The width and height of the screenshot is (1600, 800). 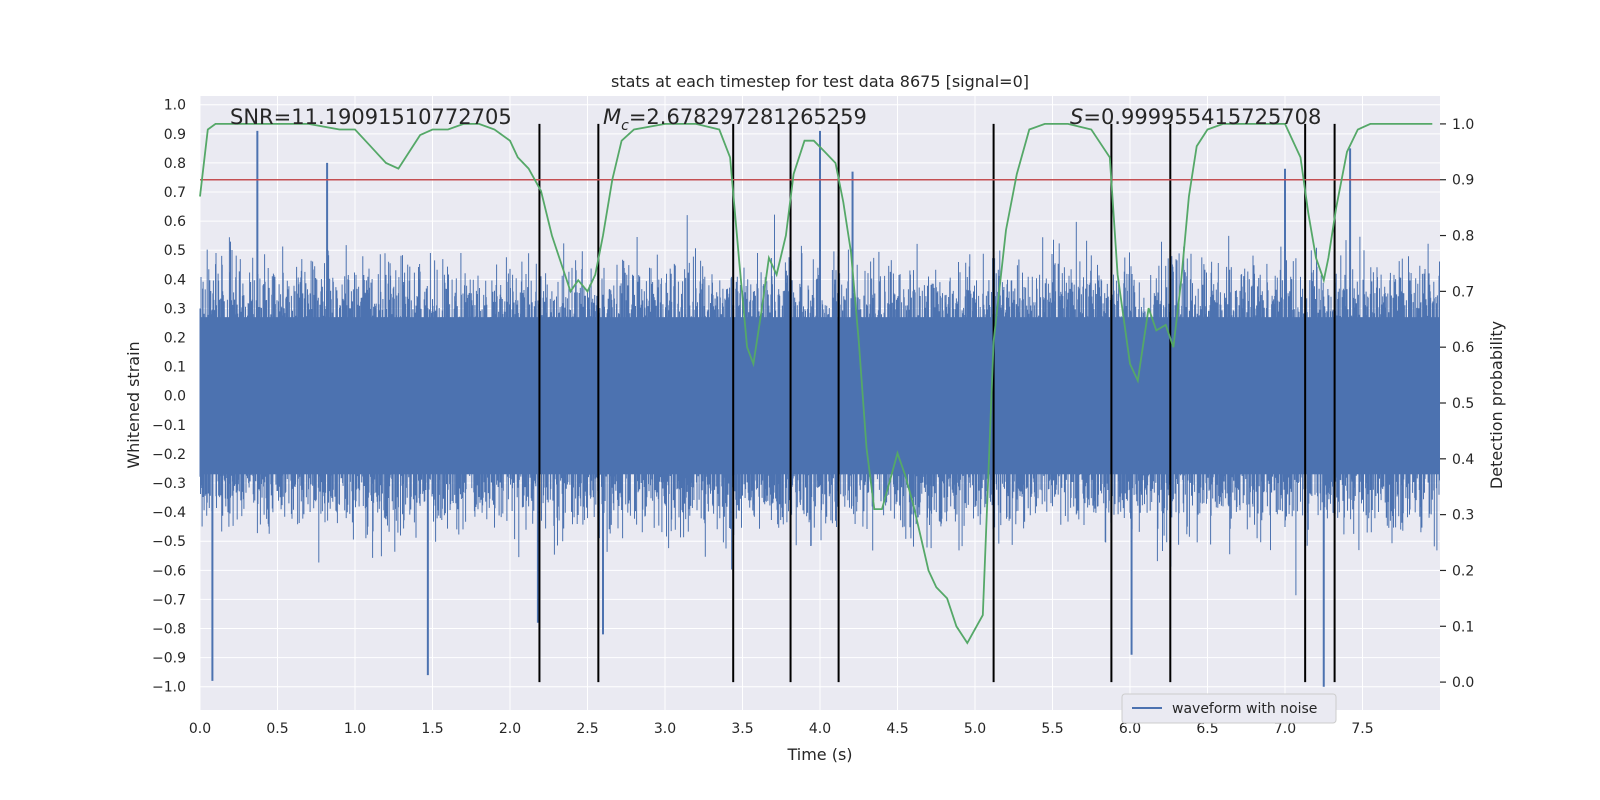 I want to click on y-right-axis-label: Detection probability, so click(x=1496, y=405).